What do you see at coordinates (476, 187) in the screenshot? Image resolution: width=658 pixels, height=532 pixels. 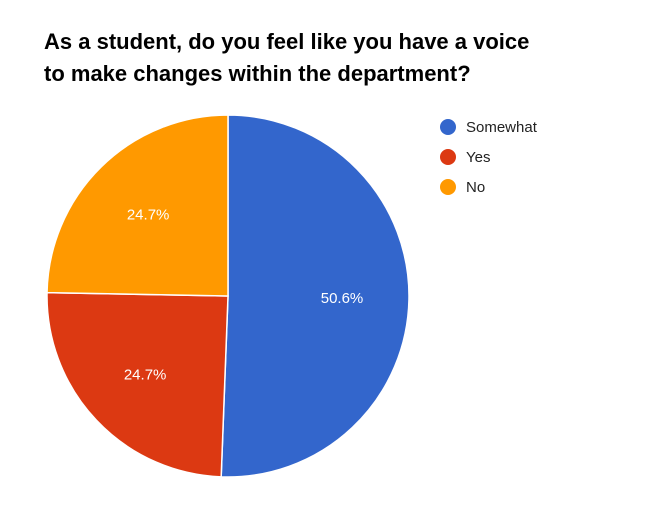 I see `legend-label-no: No` at bounding box center [476, 187].